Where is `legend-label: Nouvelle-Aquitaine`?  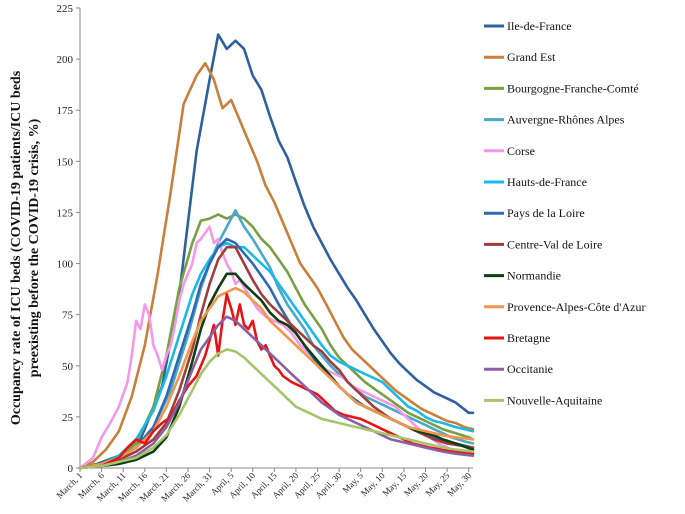
legend-label: Nouvelle-Aquitaine is located at coordinates (554, 400).